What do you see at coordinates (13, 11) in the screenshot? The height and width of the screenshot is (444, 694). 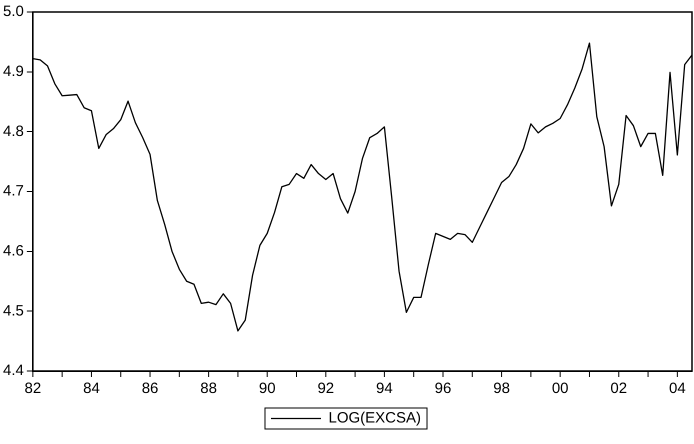 I see `y-tick-label: 5.0` at bounding box center [13, 11].